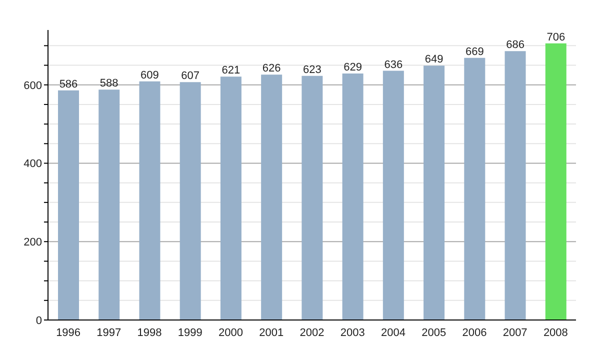 This screenshot has height=350, width=600. What do you see at coordinates (33, 242) in the screenshot?
I see `y-tick-label: 200` at bounding box center [33, 242].